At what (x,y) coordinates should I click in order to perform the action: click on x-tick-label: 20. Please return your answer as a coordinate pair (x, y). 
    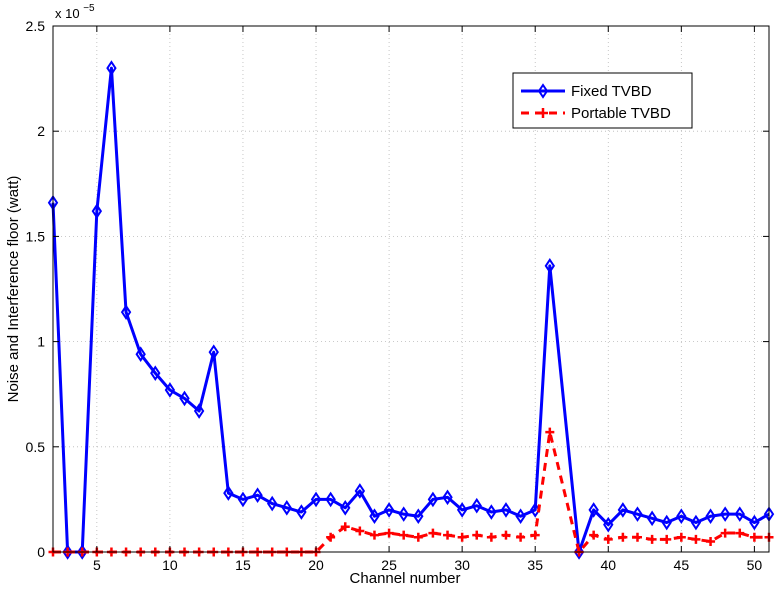
    Looking at the image, I should click on (316, 565).